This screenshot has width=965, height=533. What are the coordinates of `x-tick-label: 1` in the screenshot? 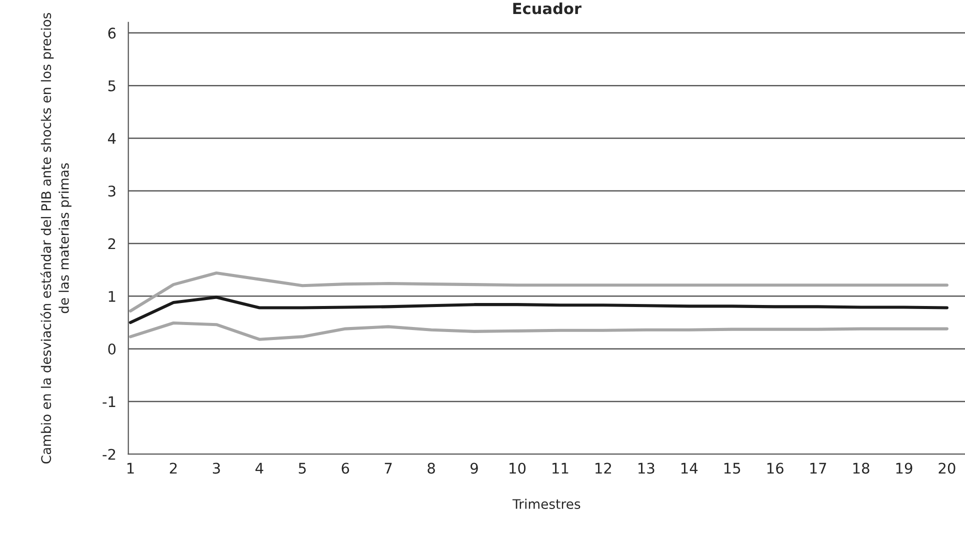 It's located at (130, 468).